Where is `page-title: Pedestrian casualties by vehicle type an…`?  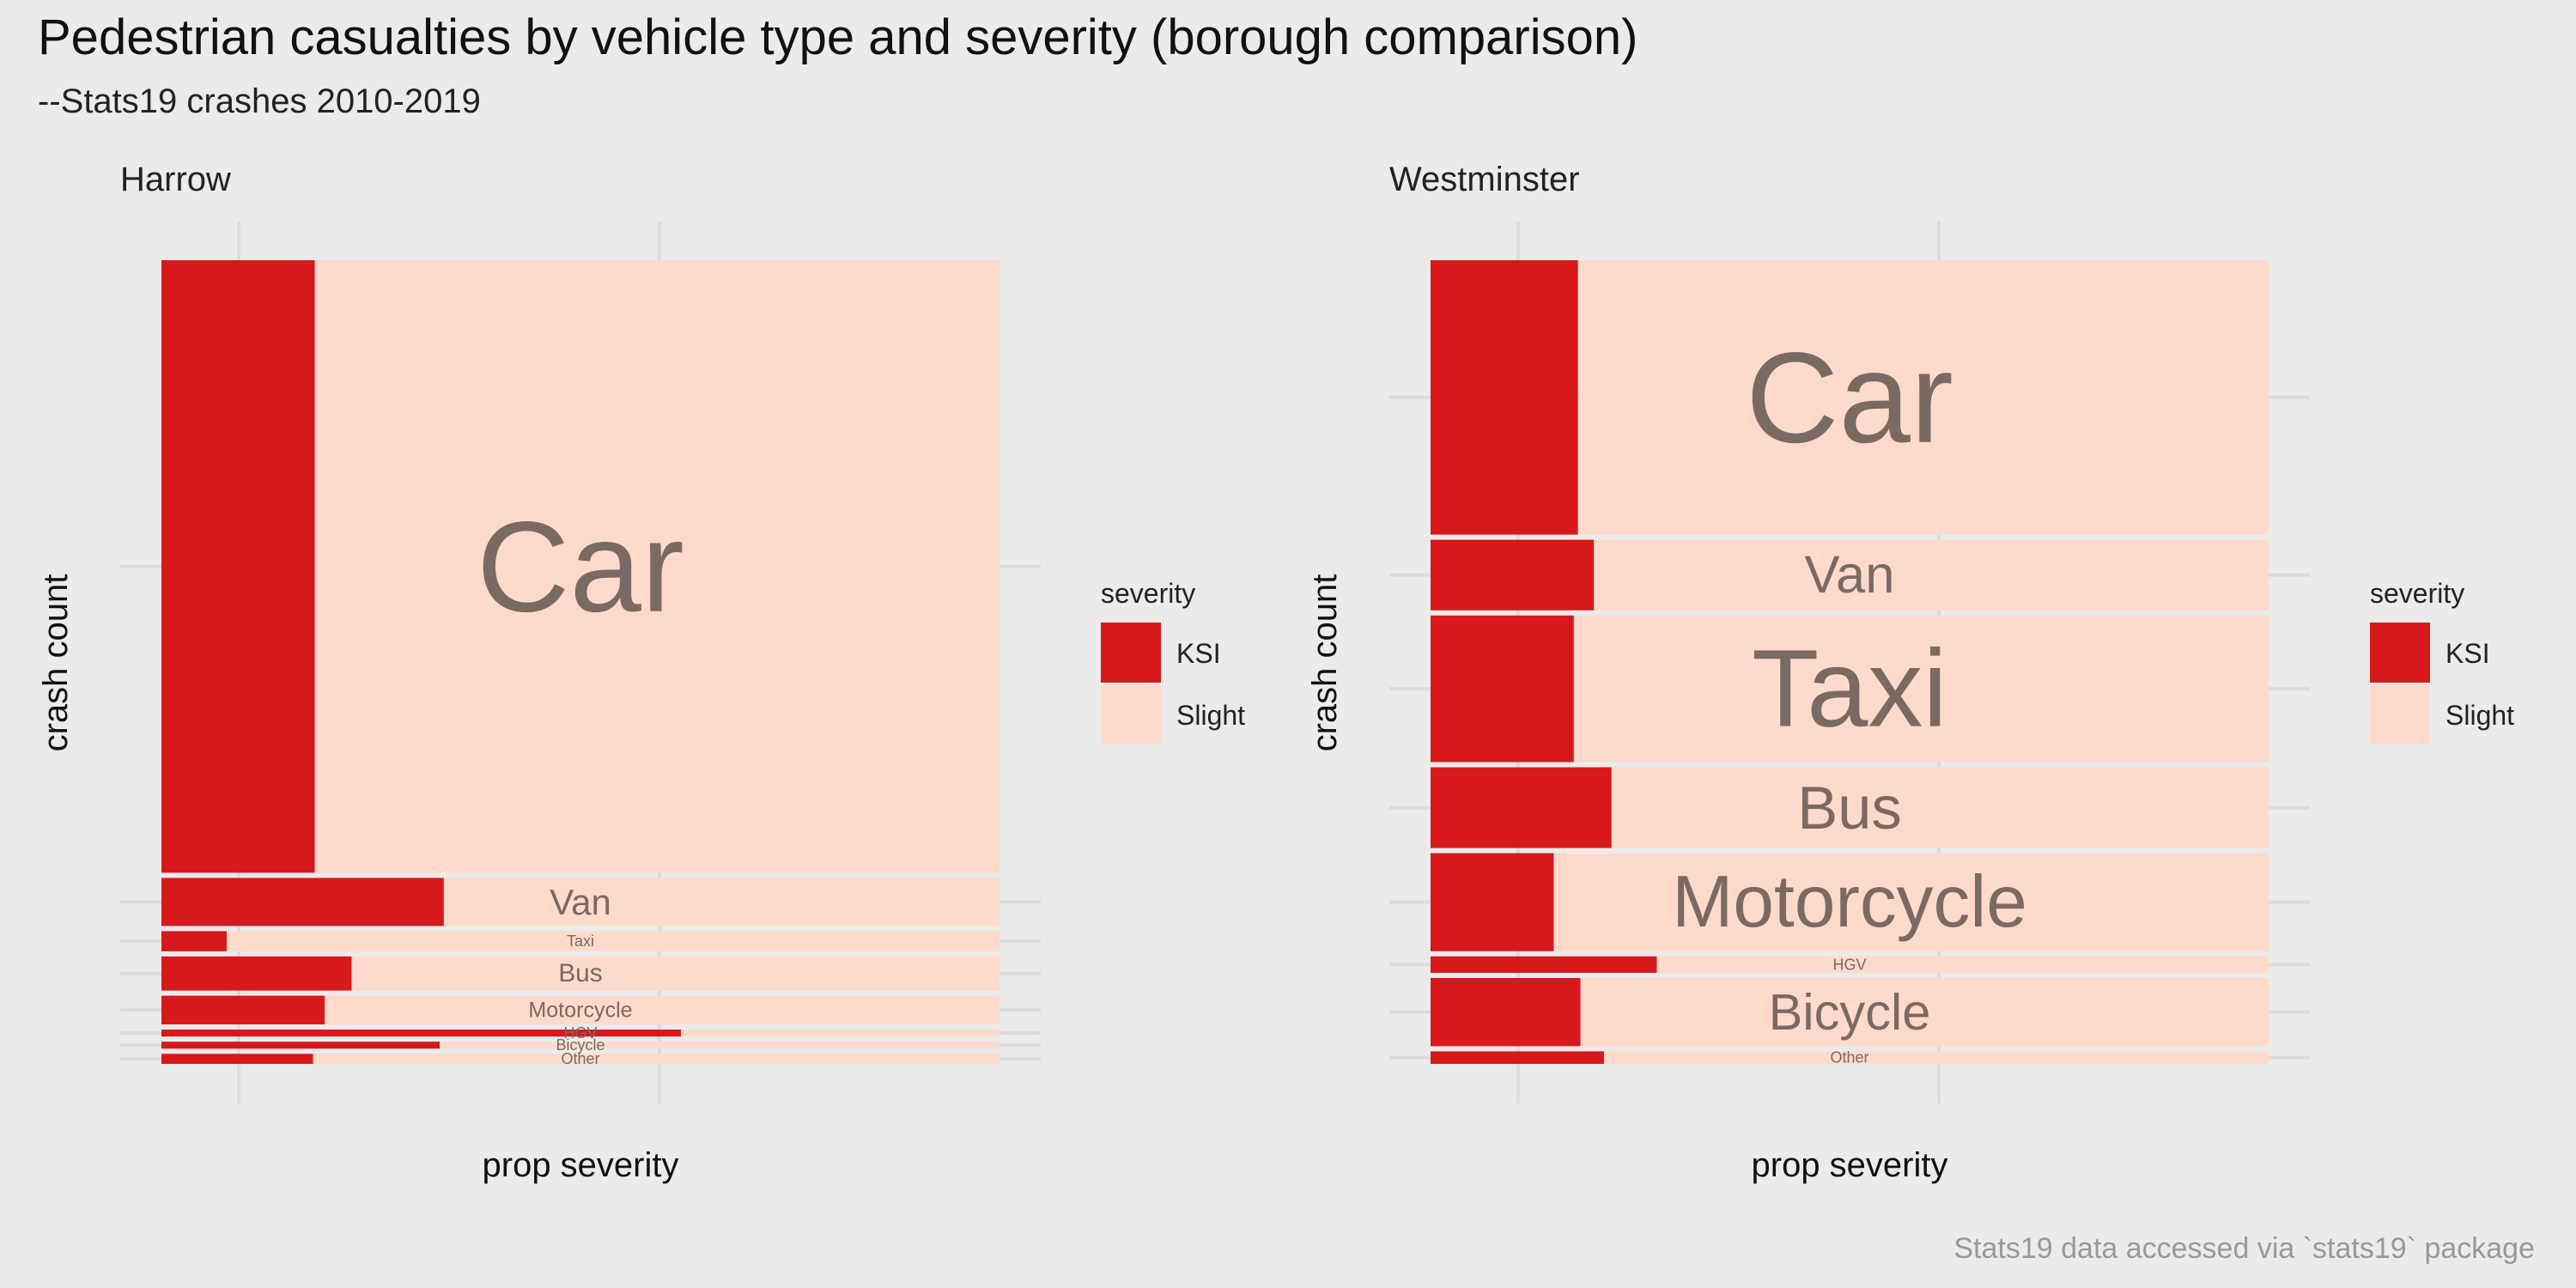
page-title: Pedestrian casualties by vehicle type an… is located at coordinates (838, 37).